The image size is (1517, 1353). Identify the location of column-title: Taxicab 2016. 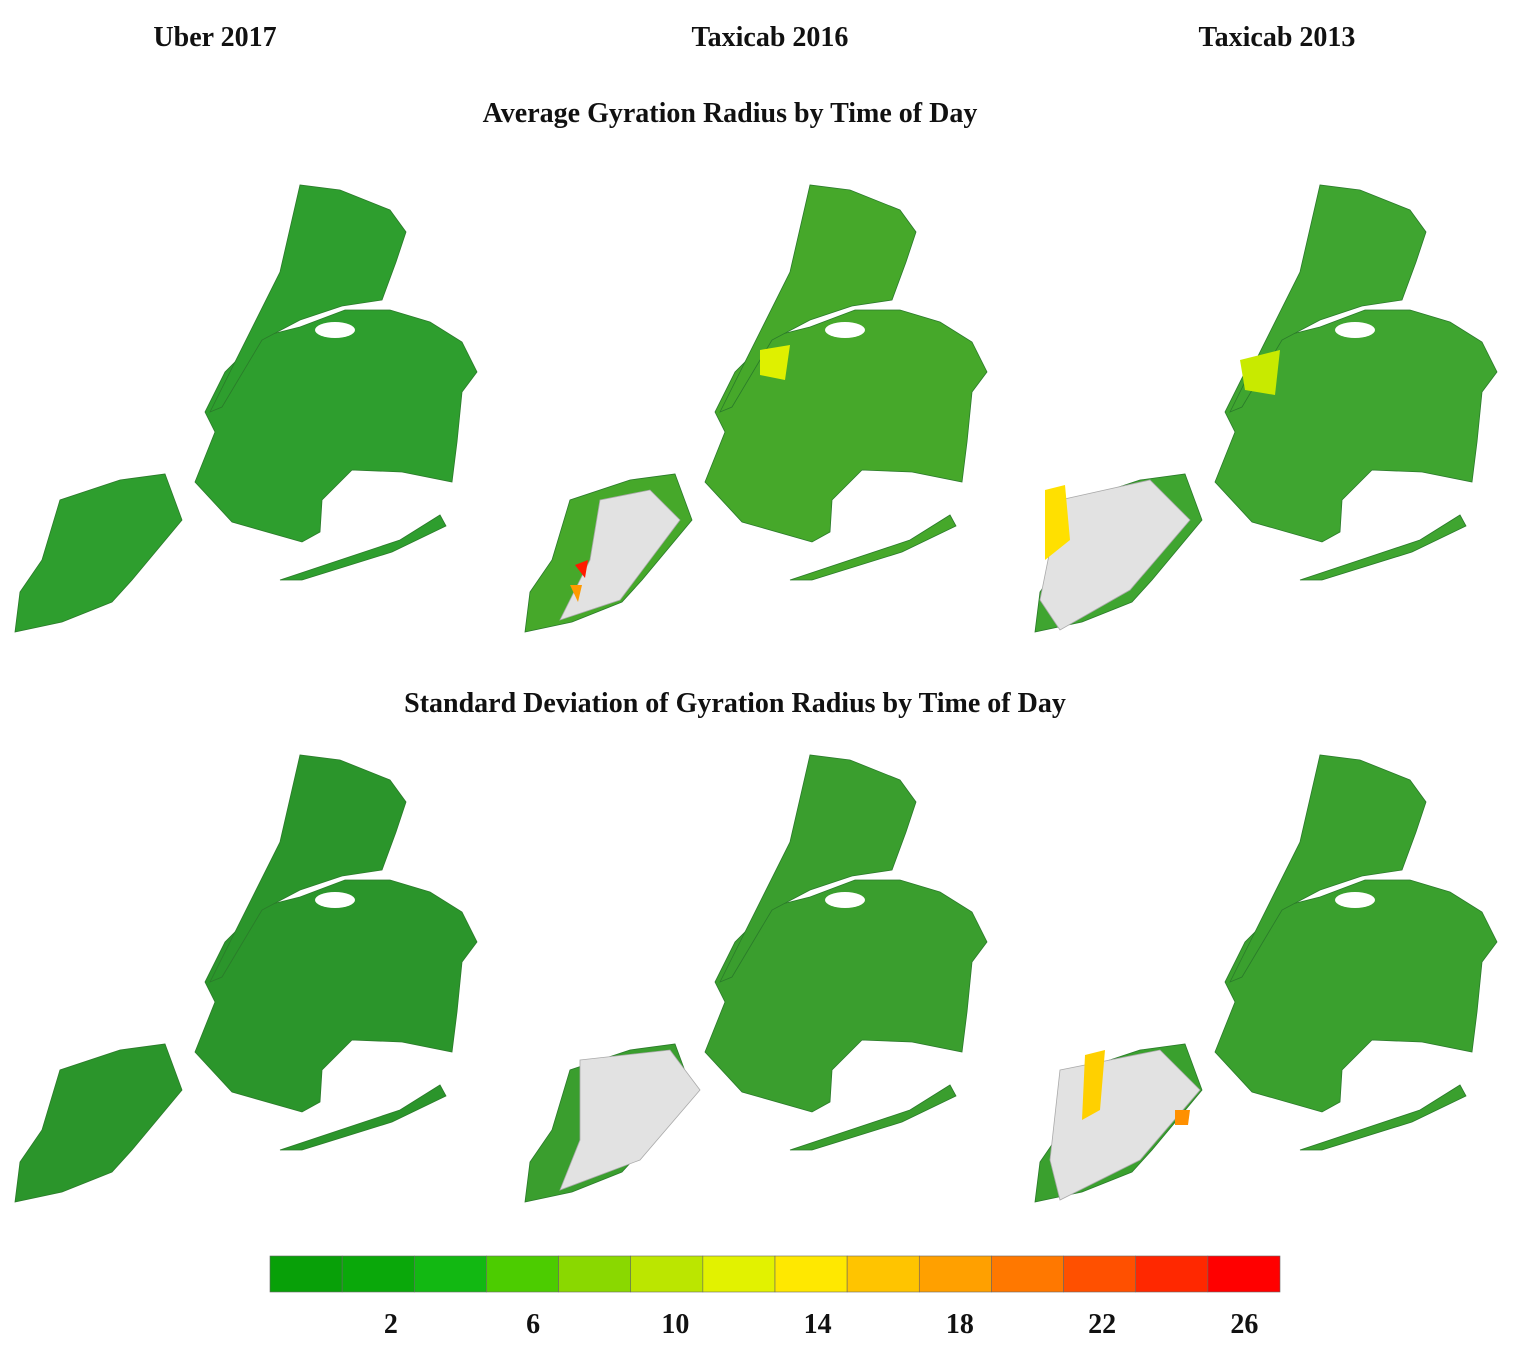
(770, 37).